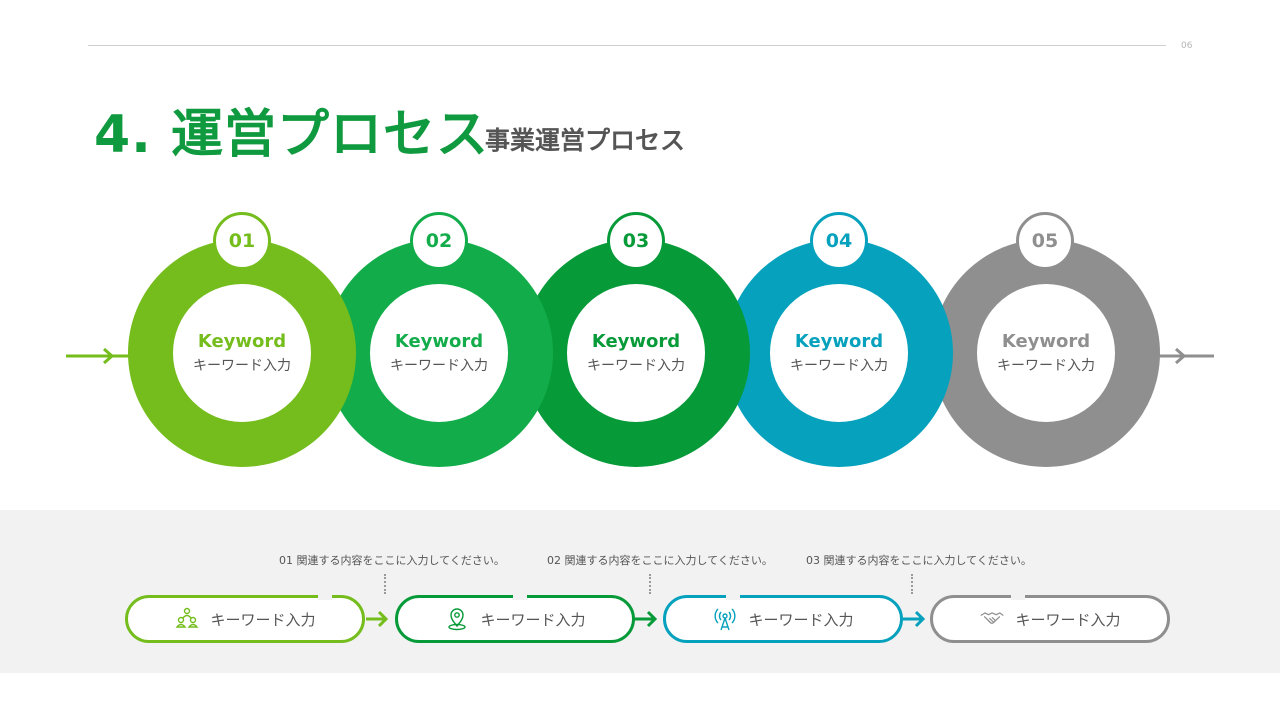 Image resolution: width=1280 pixels, height=720 pixels. Describe the element at coordinates (1187, 46) in the screenshot. I see `page-number: 06` at that location.